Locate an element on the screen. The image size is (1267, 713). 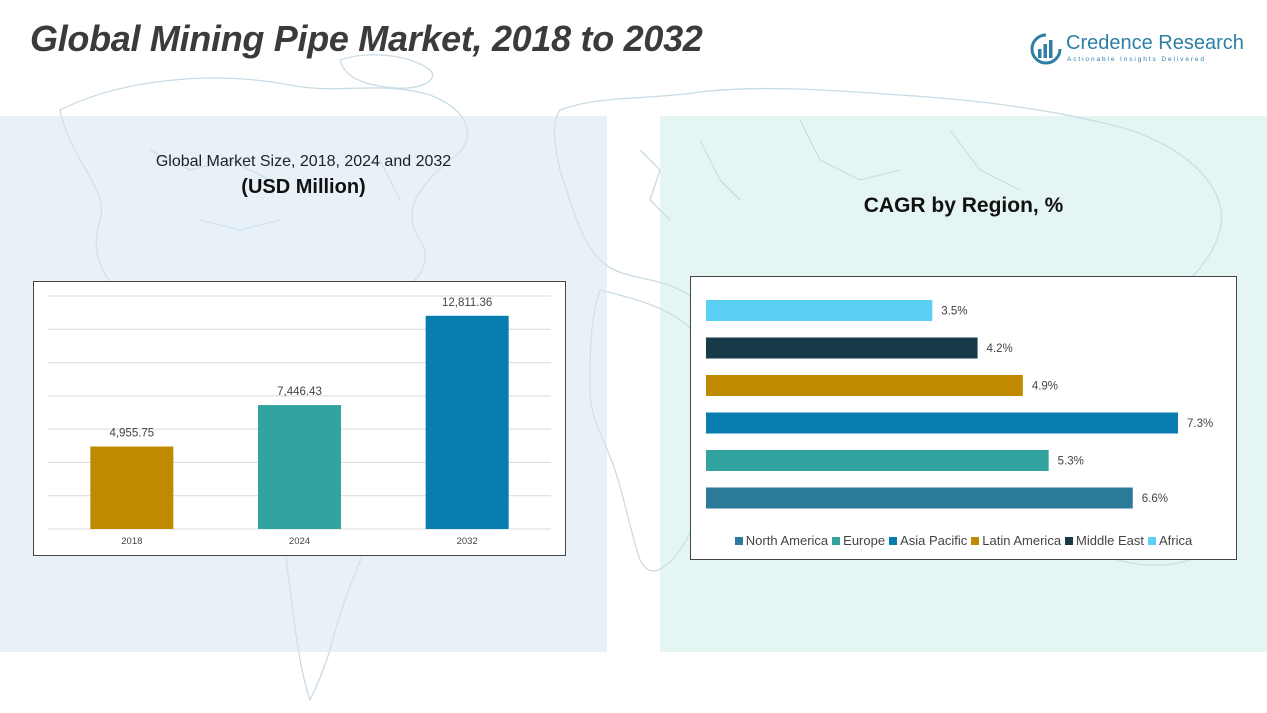
hbar-value-label: 5.3% is located at coordinates (1071, 462).